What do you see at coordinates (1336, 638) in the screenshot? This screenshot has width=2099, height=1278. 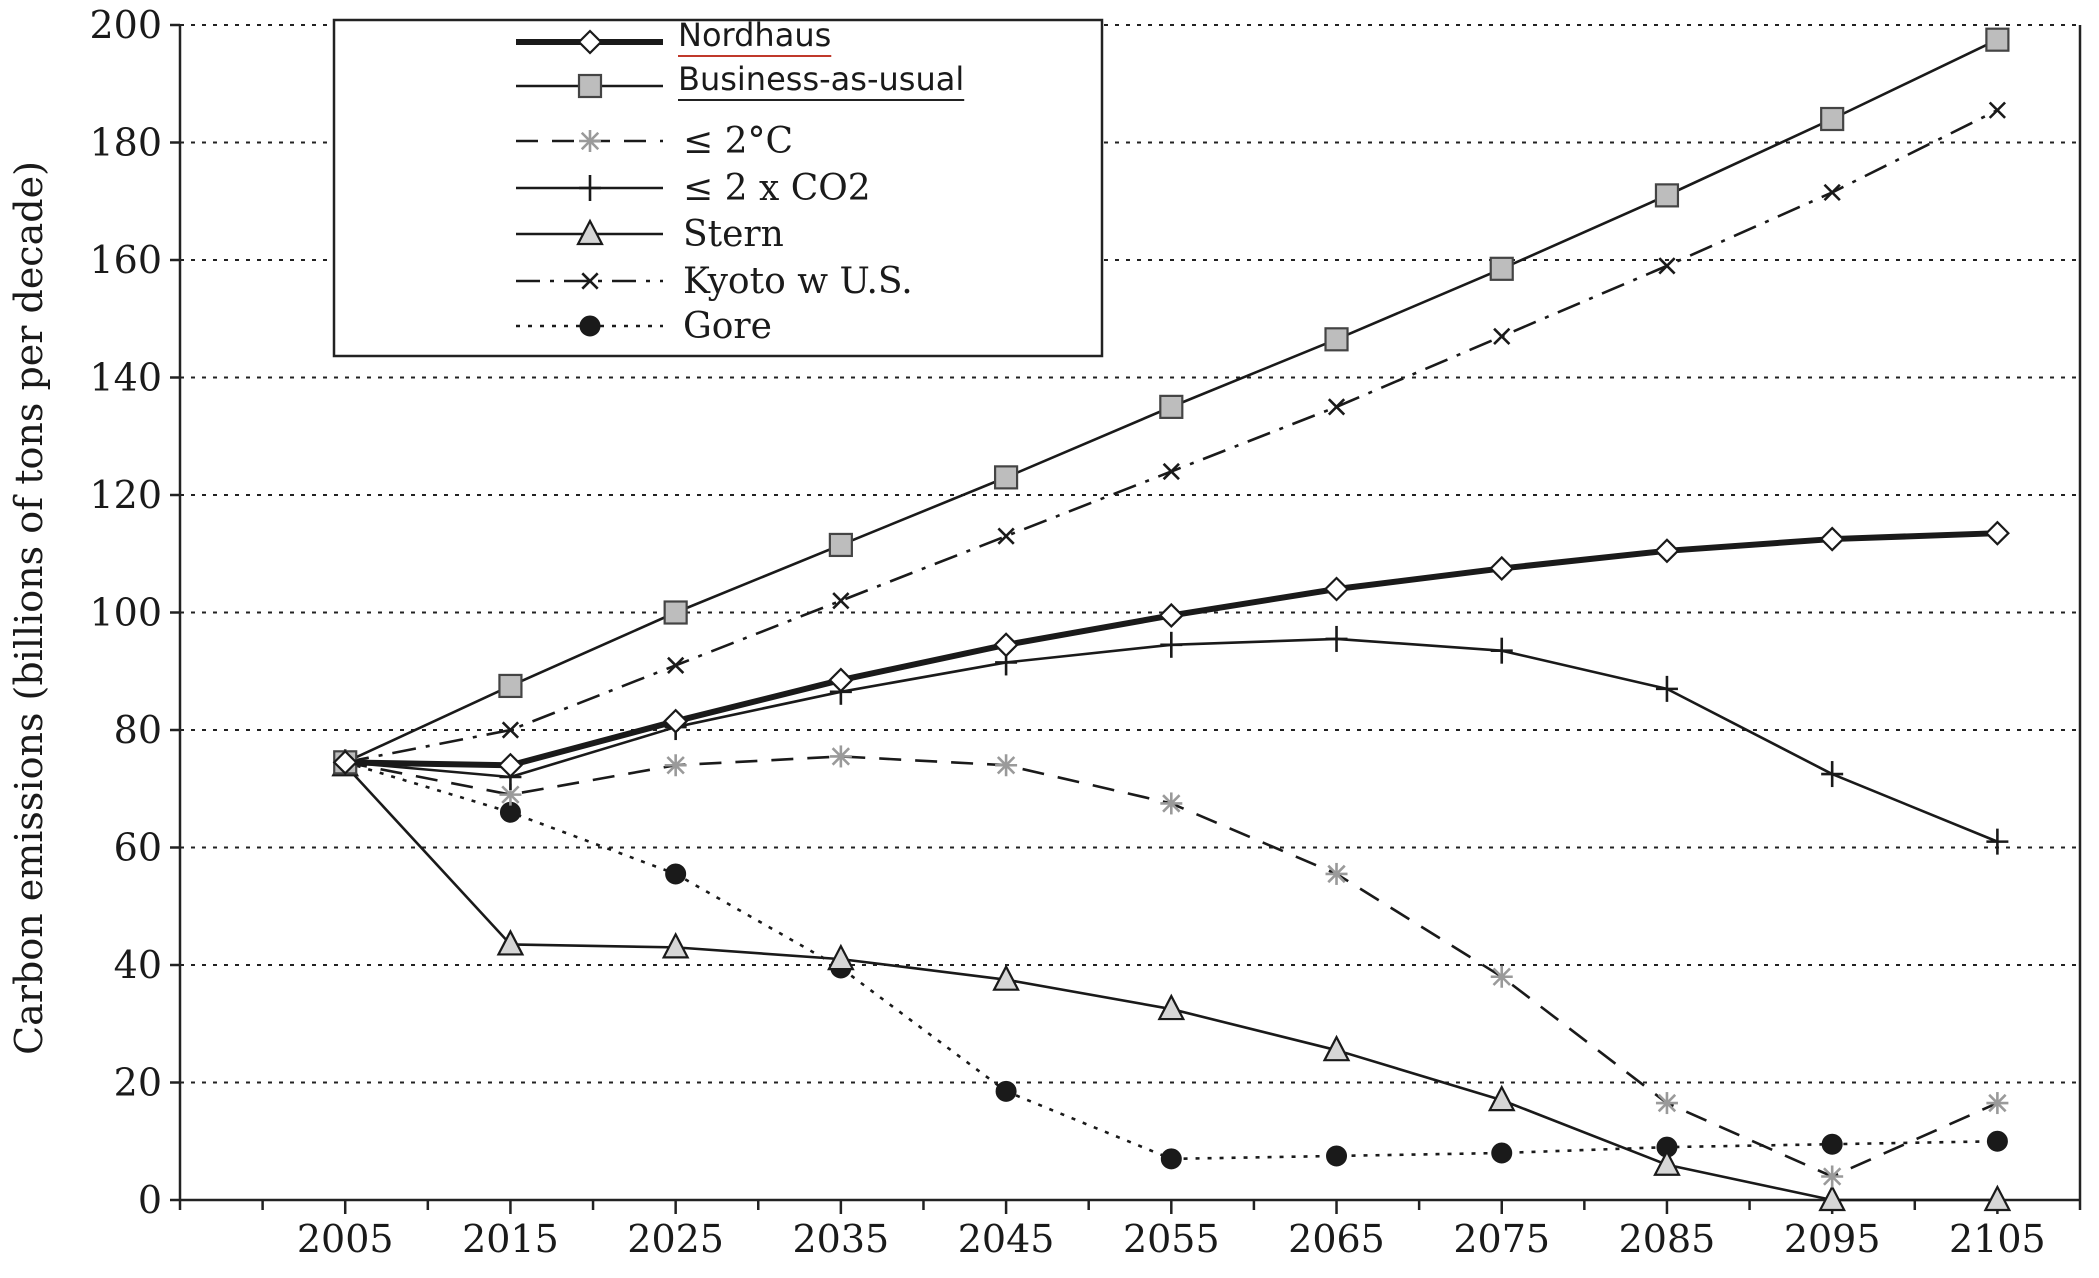 I see `point-2-x-co2-2065` at bounding box center [1336, 638].